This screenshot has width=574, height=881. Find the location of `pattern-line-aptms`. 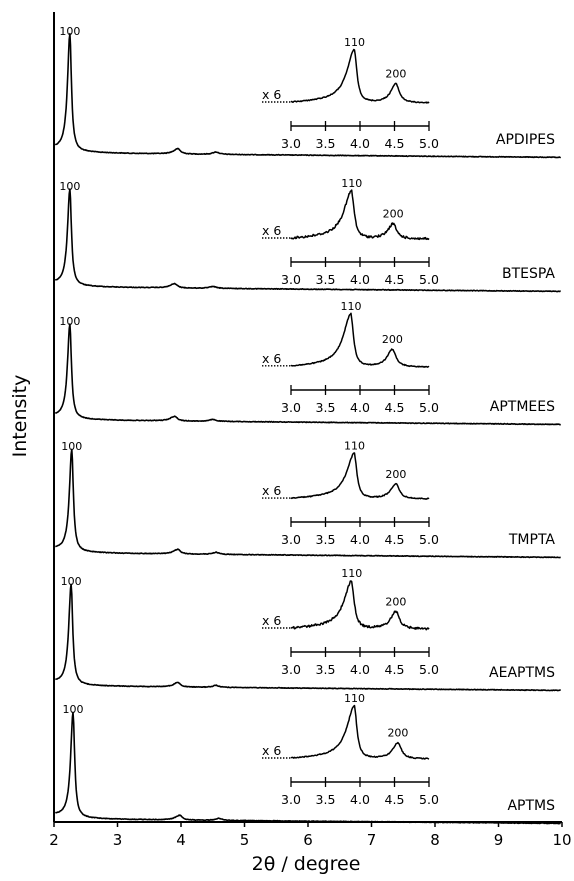

pattern-line-aptms is located at coordinates (308, 768).